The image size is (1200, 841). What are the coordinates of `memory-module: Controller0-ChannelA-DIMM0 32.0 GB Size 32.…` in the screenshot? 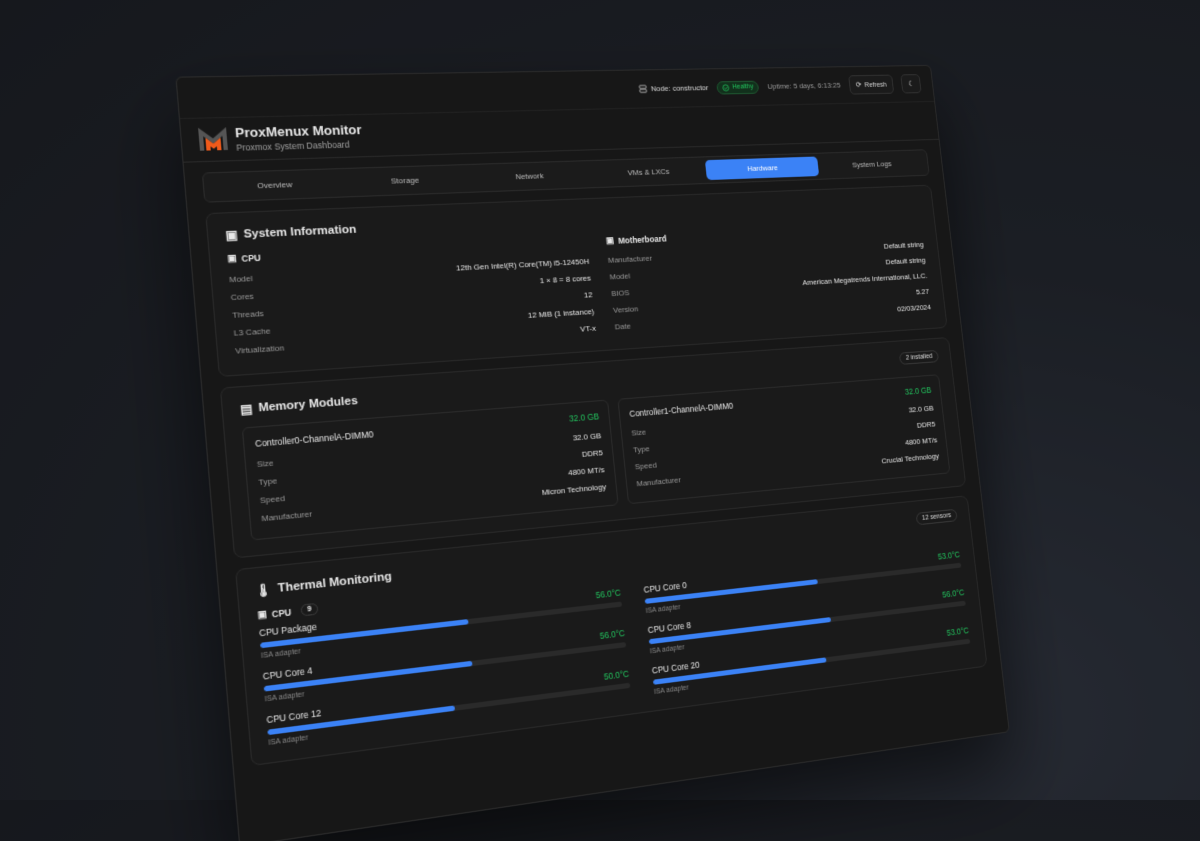 It's located at (430, 470).